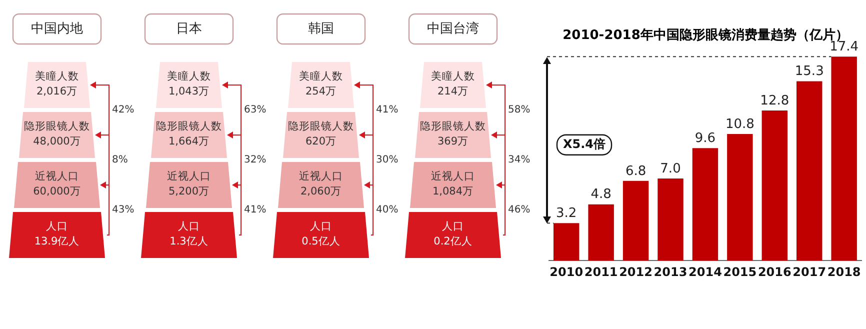 This screenshot has width=866, height=329. Describe the element at coordinates (189, 192) in the screenshot. I see `text: 5,200万` at that location.